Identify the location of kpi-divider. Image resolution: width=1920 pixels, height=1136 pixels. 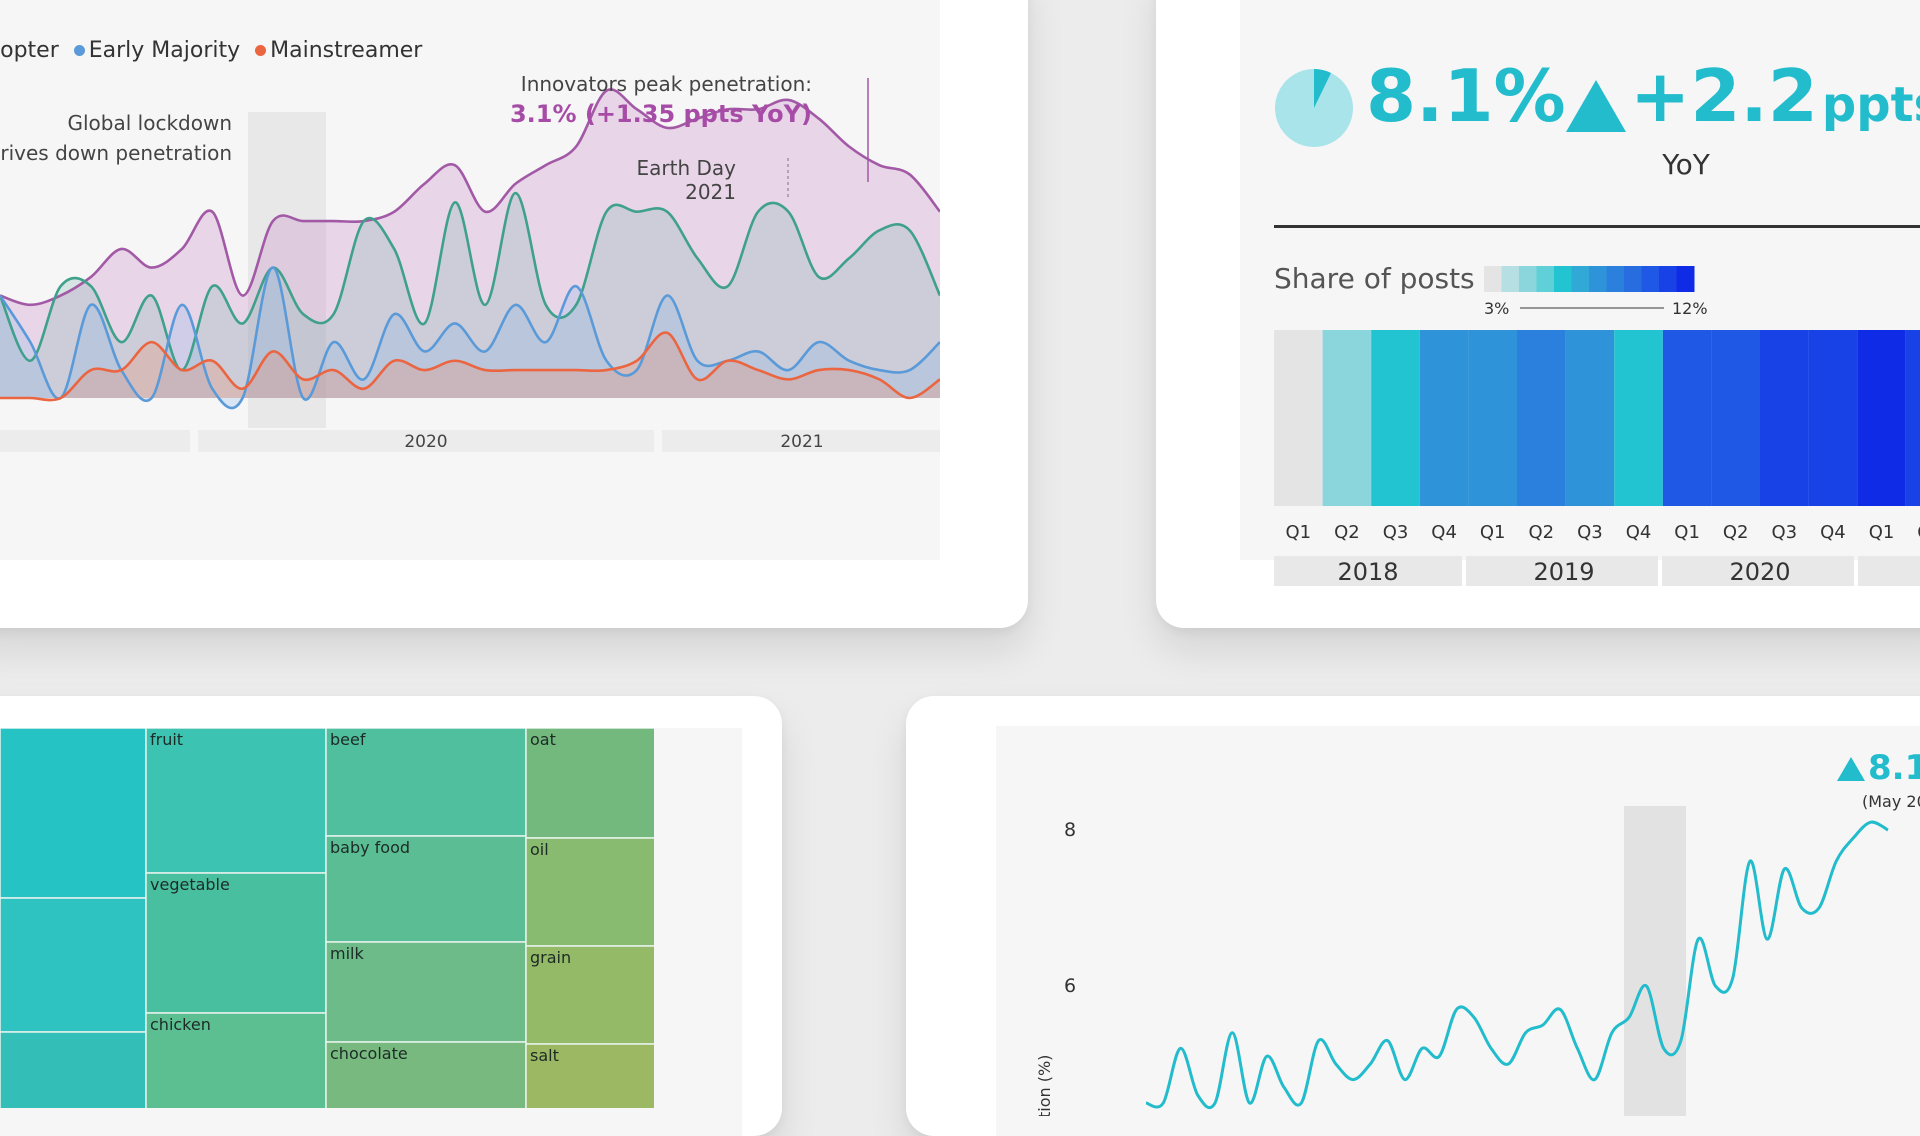
(1597, 226).